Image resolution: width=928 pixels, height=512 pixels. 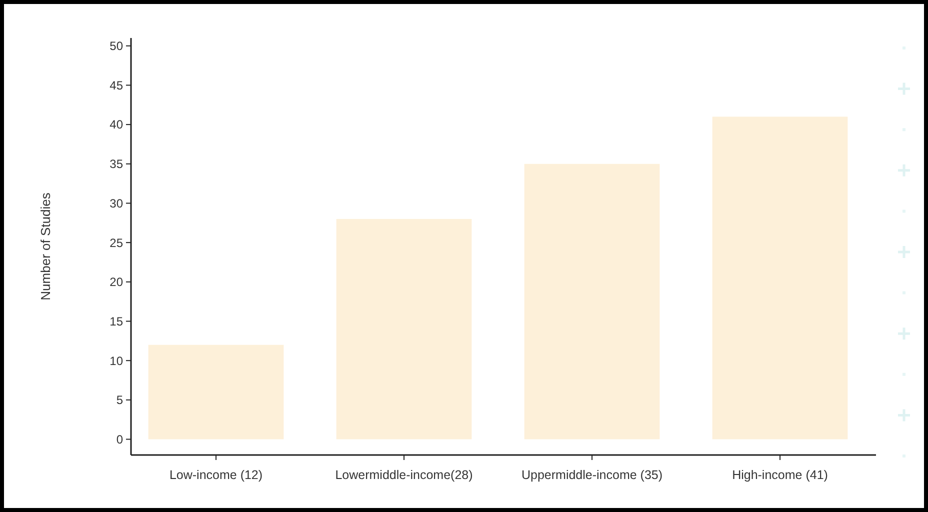 I want to click on y-tick-label: 20, so click(x=117, y=282).